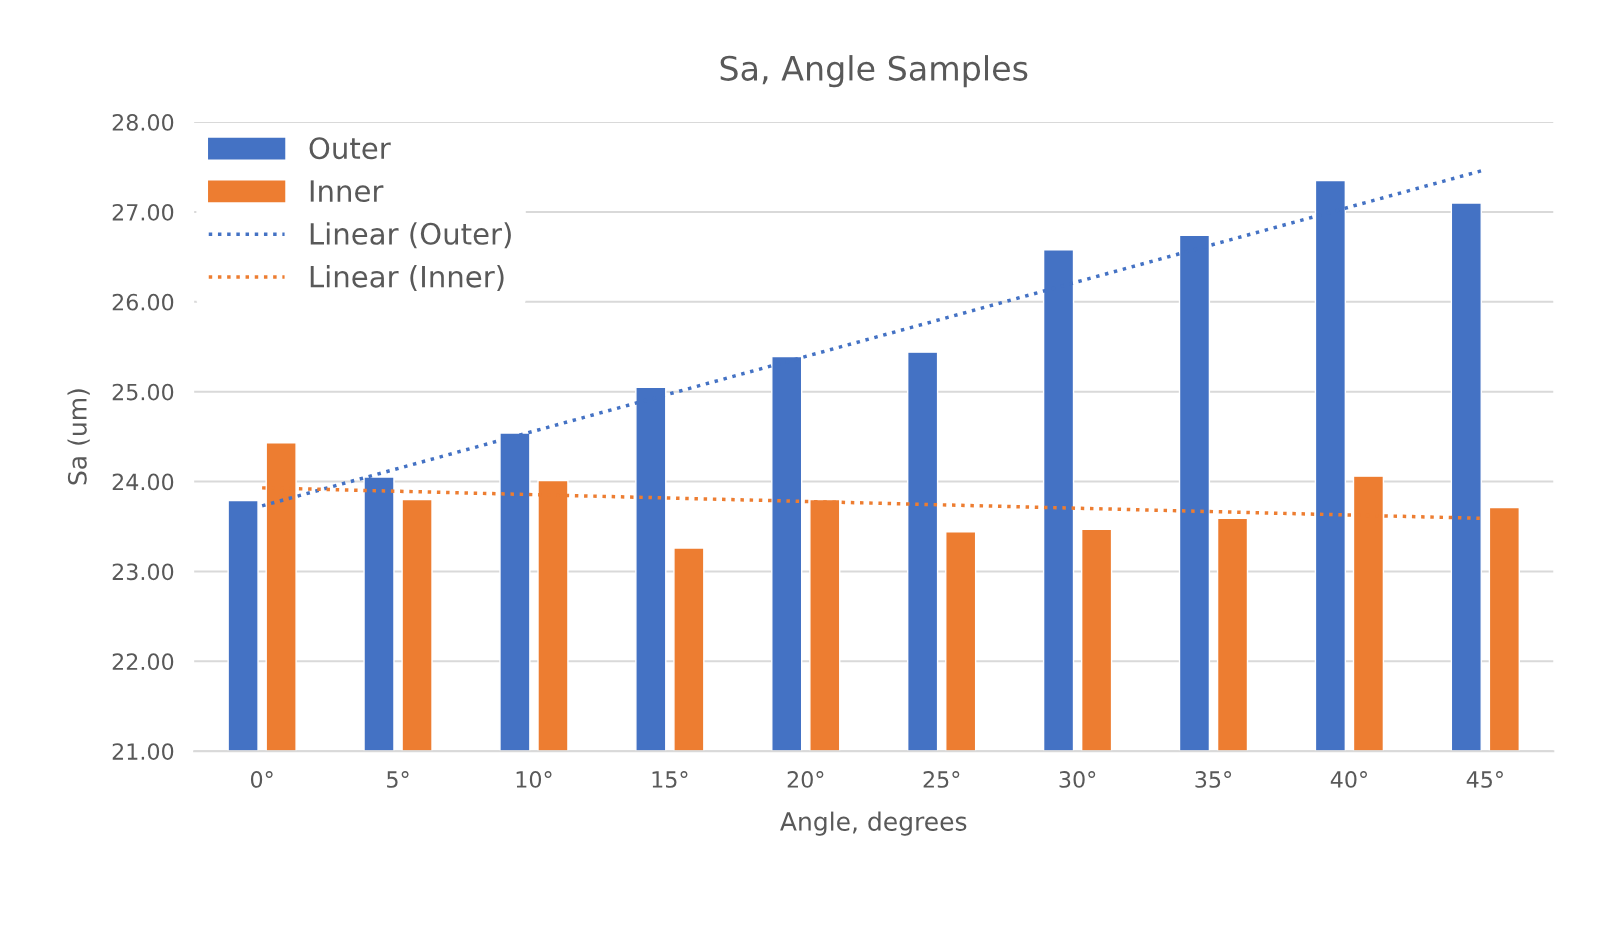  Describe the element at coordinates (410, 235) in the screenshot. I see `legend-label: Linear (Outer)` at that location.